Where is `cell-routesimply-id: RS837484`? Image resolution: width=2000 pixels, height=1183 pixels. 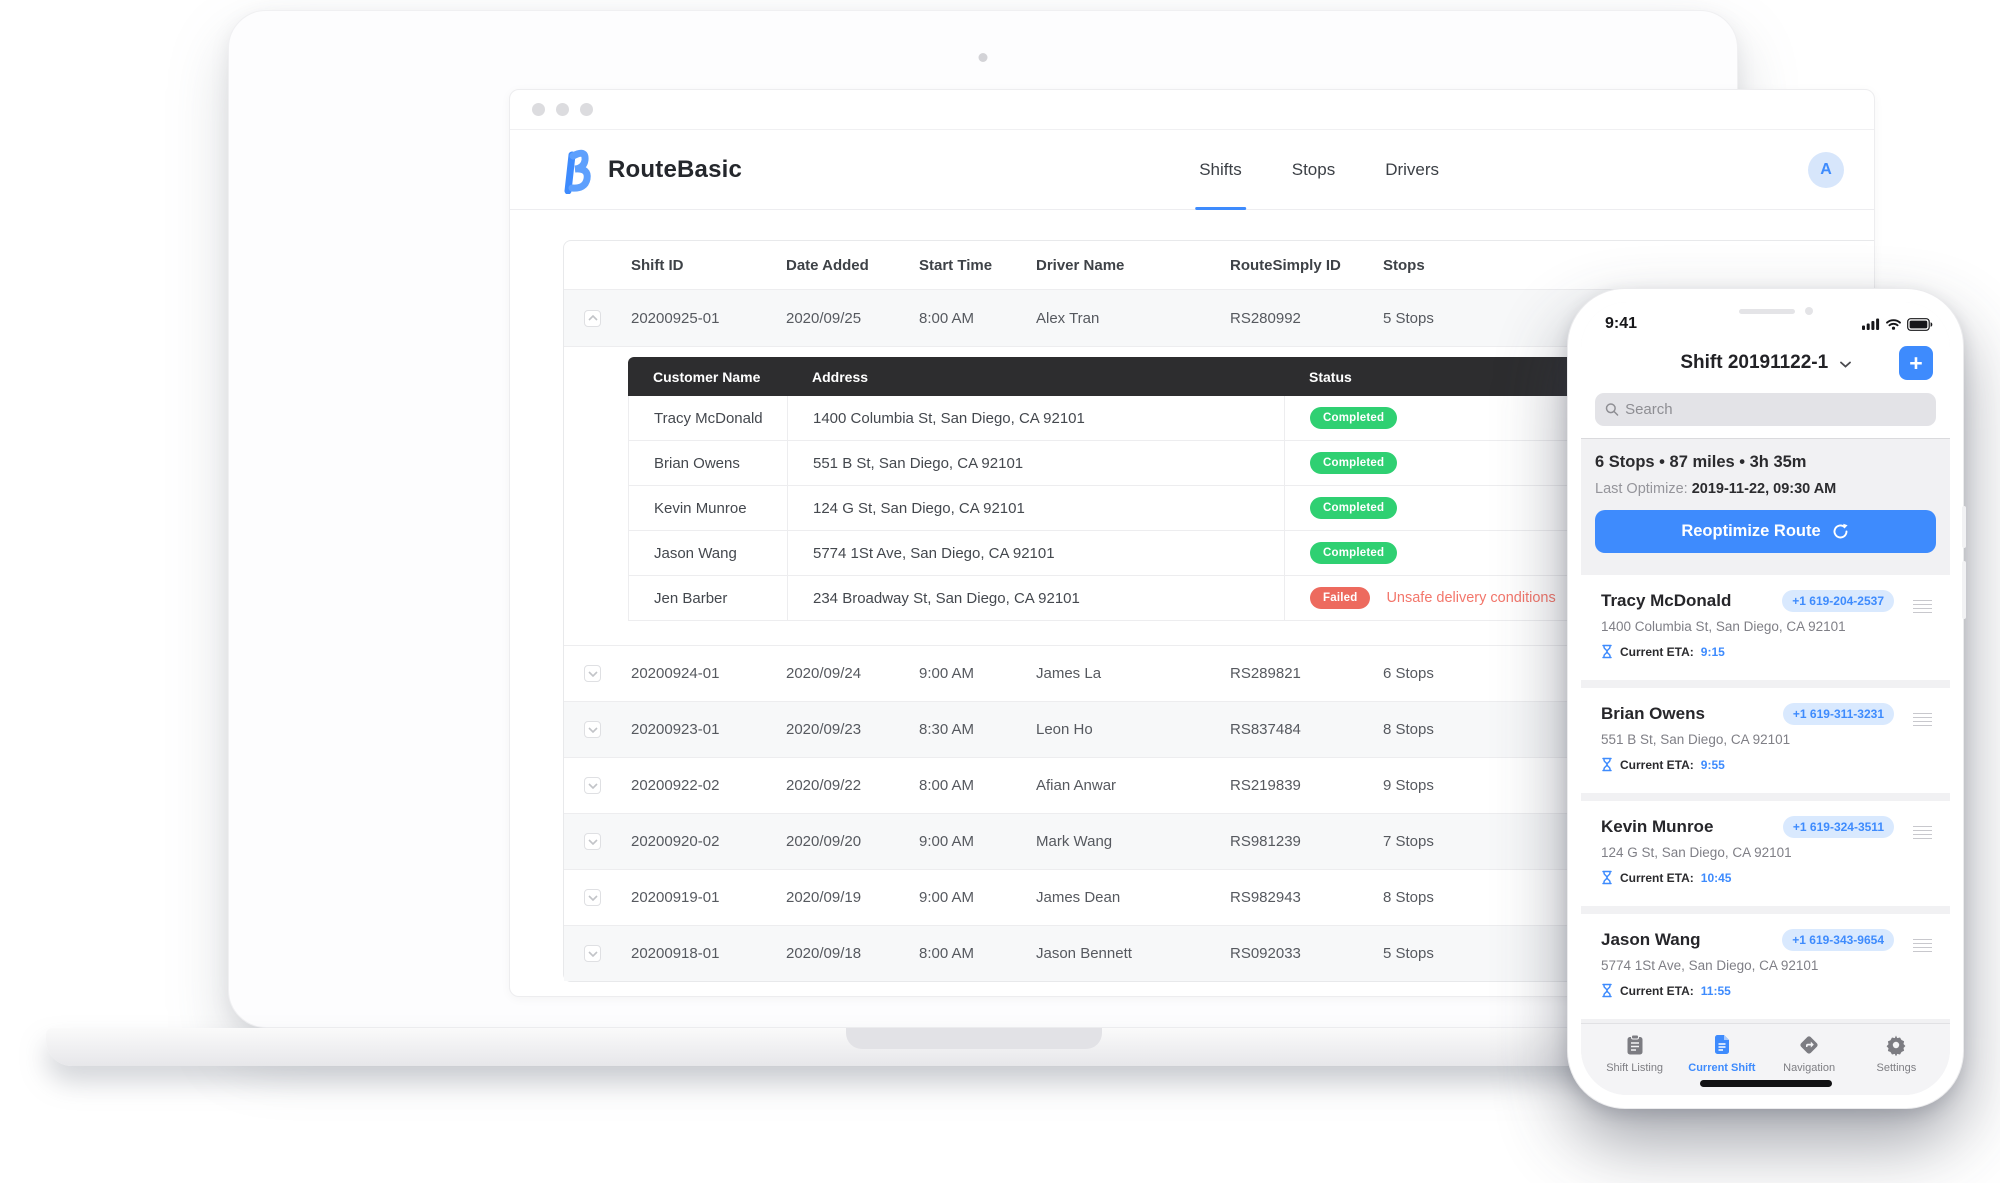 cell-routesimply-id: RS837484 is located at coordinates (1265, 729).